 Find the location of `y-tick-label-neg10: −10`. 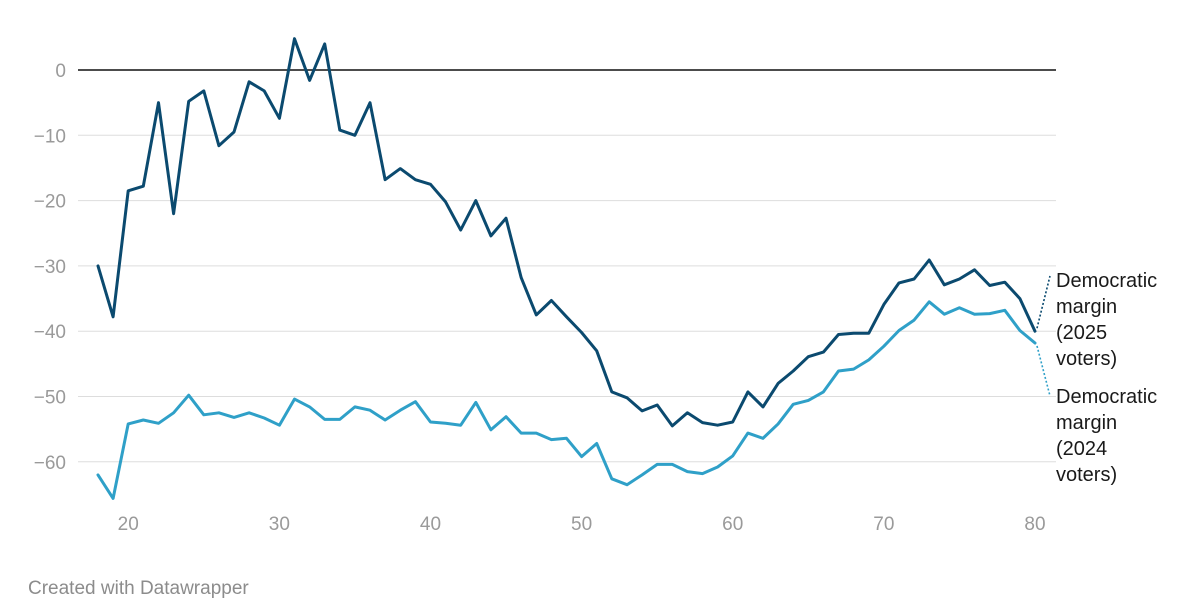

y-tick-label-neg10: −10 is located at coordinates (50, 136).